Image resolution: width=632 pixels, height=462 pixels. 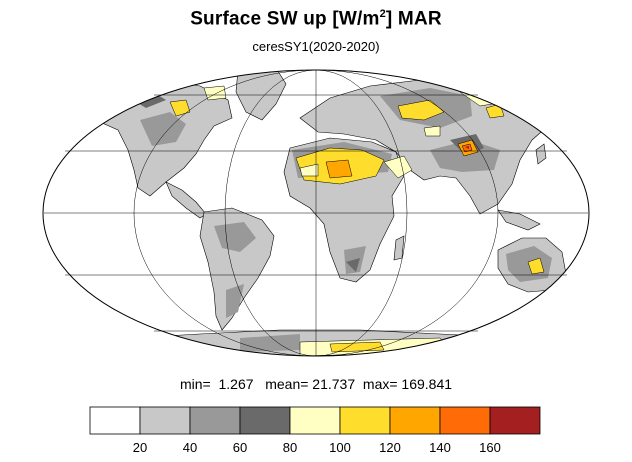 What do you see at coordinates (316, 384) in the screenshot?
I see `map-statistics: min= 1.267 mean= 21.737 max= 169.841` at bounding box center [316, 384].